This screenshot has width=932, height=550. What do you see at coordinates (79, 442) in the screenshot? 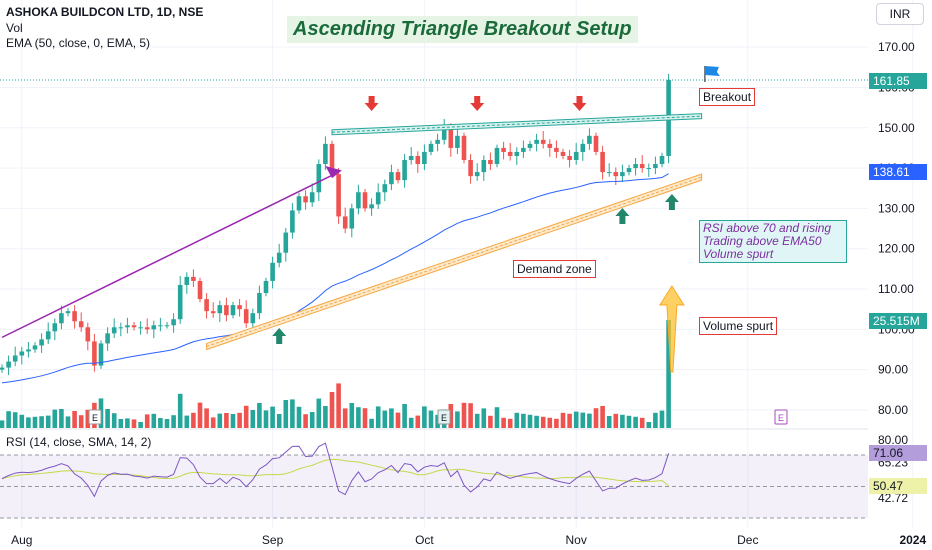
I see `rsi-legend: RSI (14, close, SMA, 14, 2)` at bounding box center [79, 442].